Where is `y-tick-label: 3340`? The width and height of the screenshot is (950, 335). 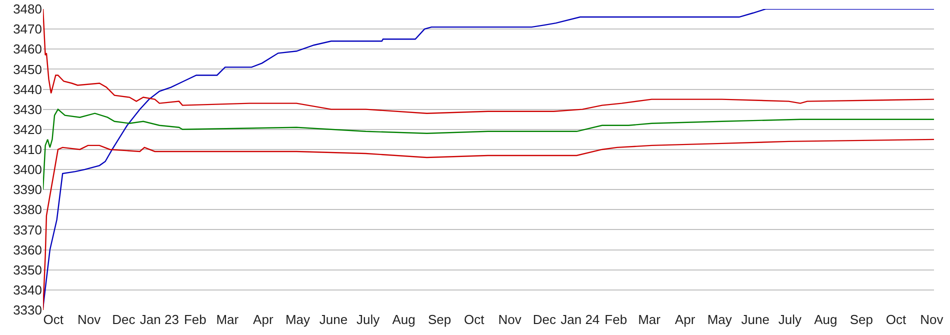 y-tick-label: 3340 is located at coordinates (27, 290).